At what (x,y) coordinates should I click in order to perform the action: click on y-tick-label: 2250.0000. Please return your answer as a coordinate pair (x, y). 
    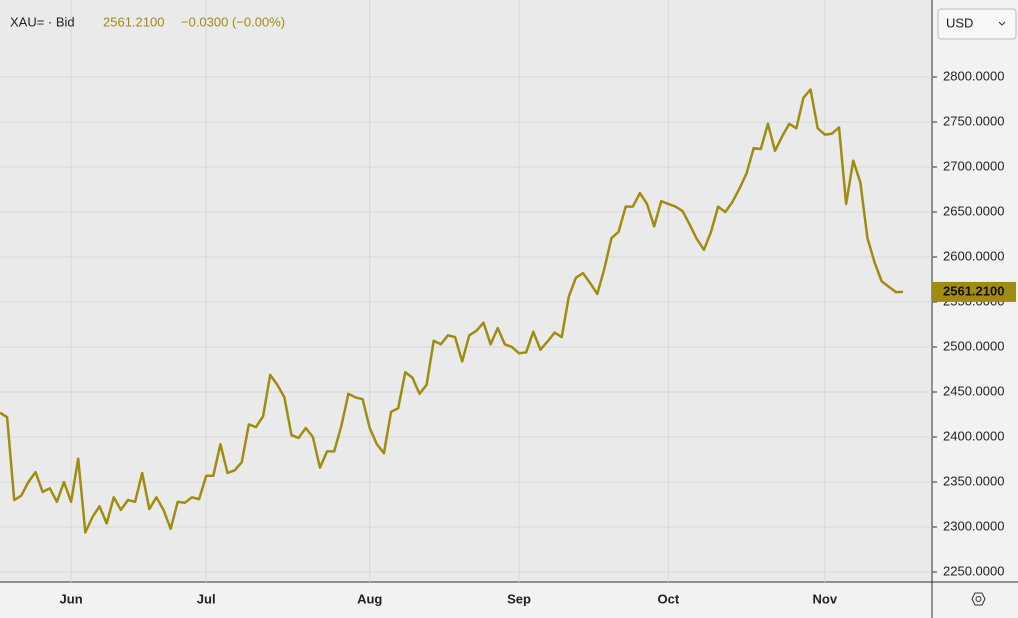
    Looking at the image, I should click on (973, 570).